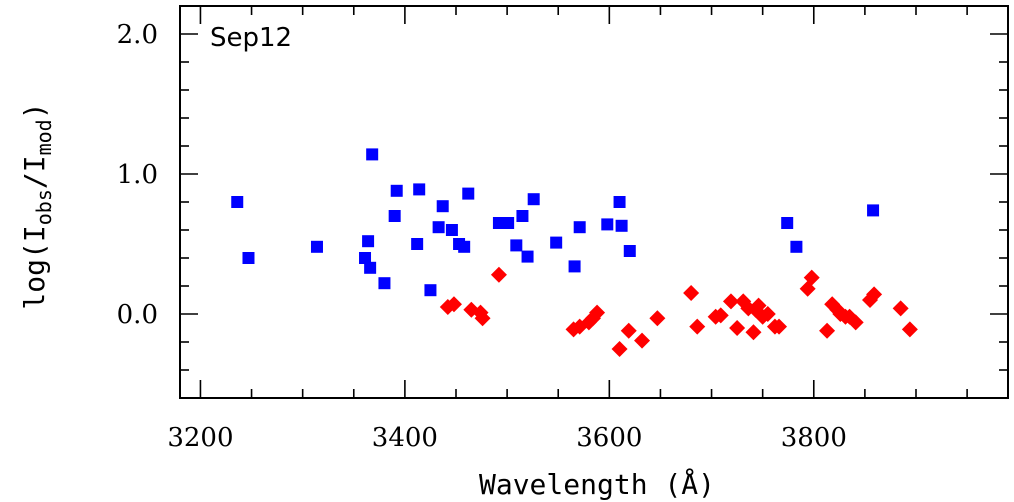 The height and width of the screenshot is (502, 1014). What do you see at coordinates (609, 438) in the screenshot?
I see `x-tick-label-3600: 3600` at bounding box center [609, 438].